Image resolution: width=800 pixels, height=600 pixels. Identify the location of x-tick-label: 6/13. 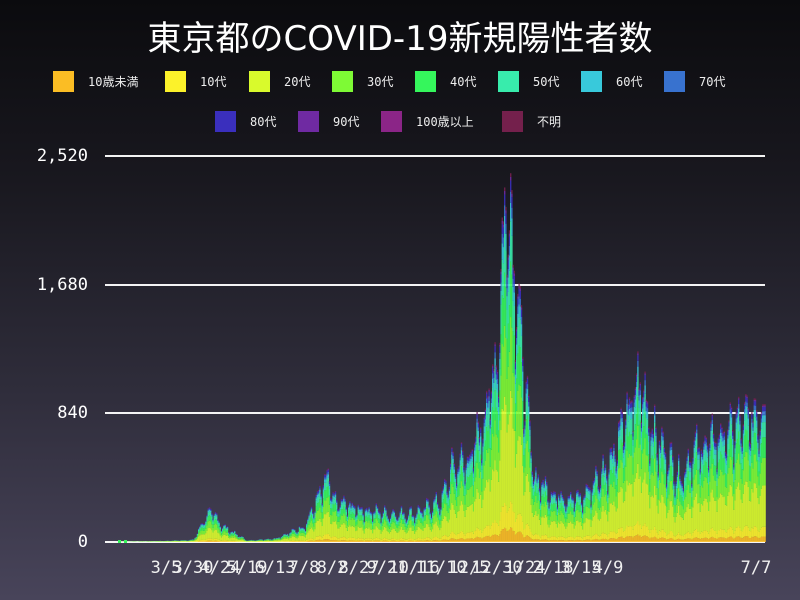
(275, 568).